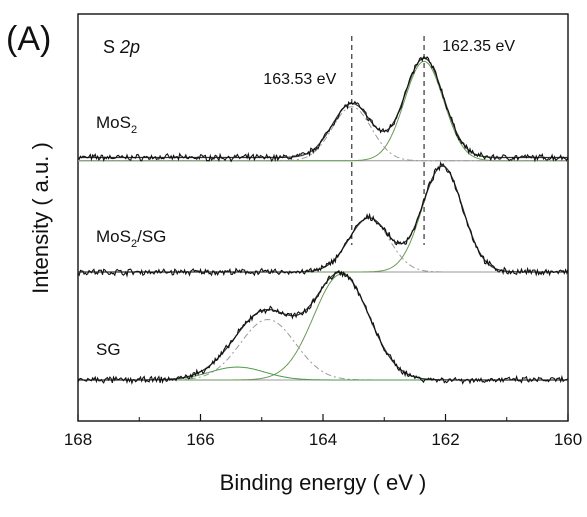 The image size is (587, 517). Describe the element at coordinates (568, 439) in the screenshot. I see `x-tick-label: 160` at that location.